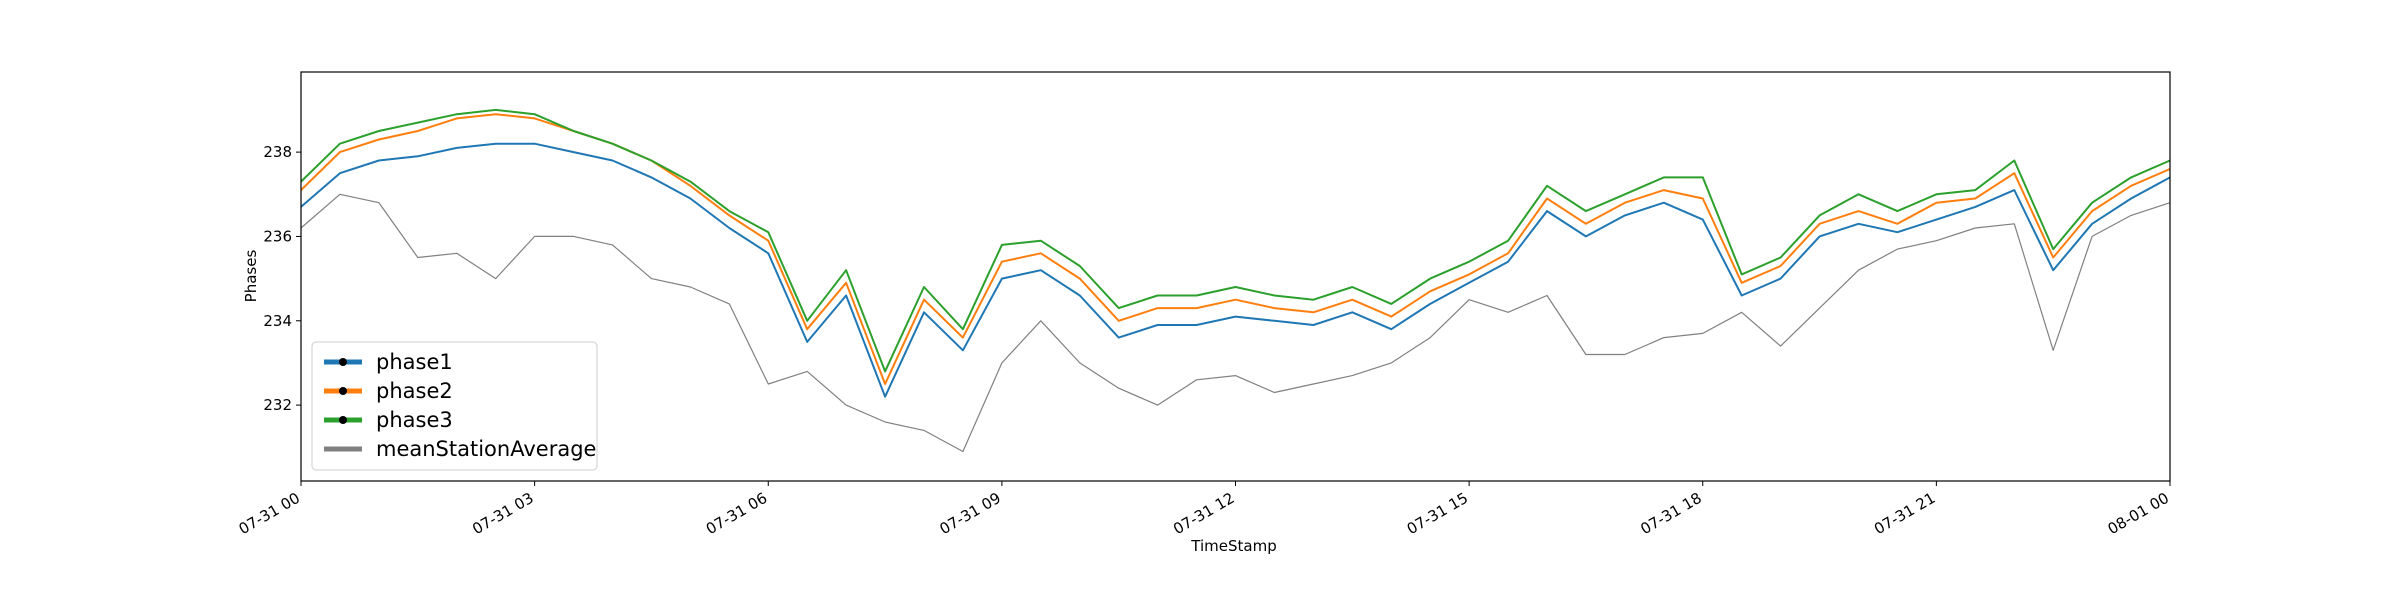  Describe the element at coordinates (414, 420) in the screenshot. I see `legend-label: phase3` at that location.